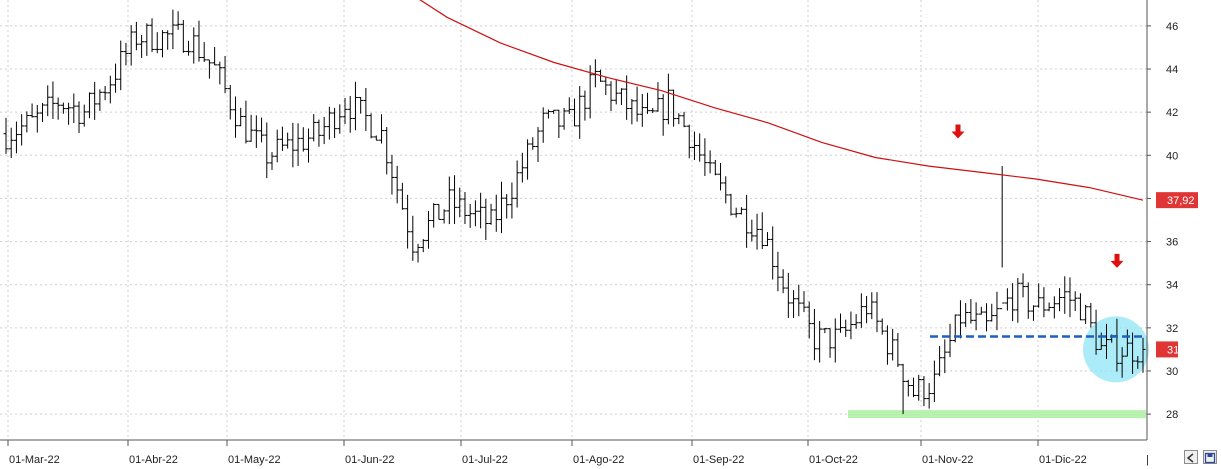  Describe the element at coordinates (1172, 156) in the screenshot. I see `y-tick-label: 40` at that location.